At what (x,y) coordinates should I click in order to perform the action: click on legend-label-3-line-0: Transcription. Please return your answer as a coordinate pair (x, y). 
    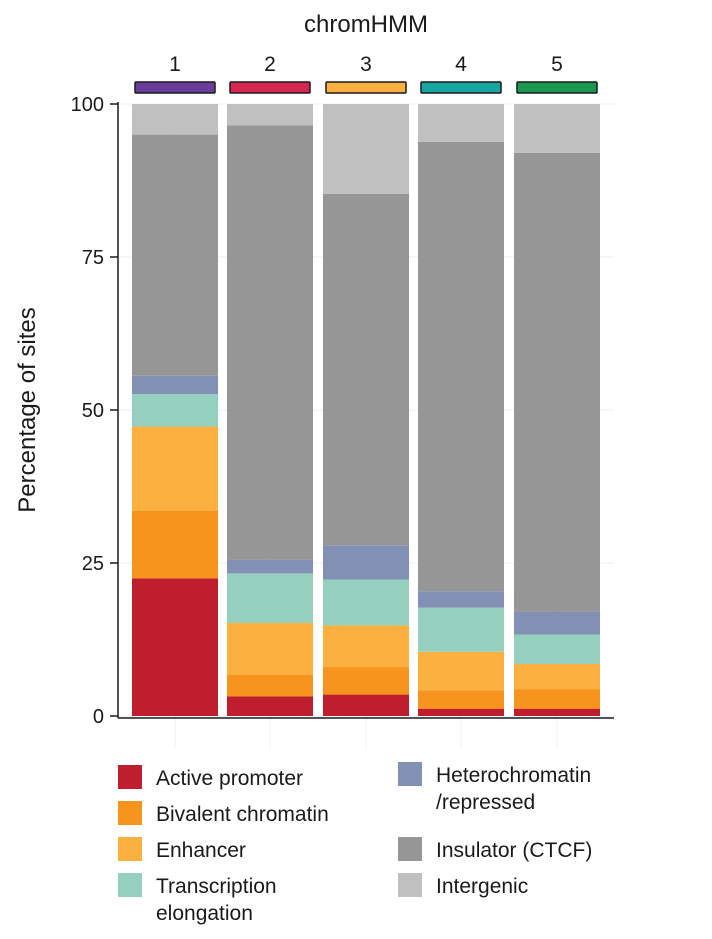
    Looking at the image, I should click on (216, 886).